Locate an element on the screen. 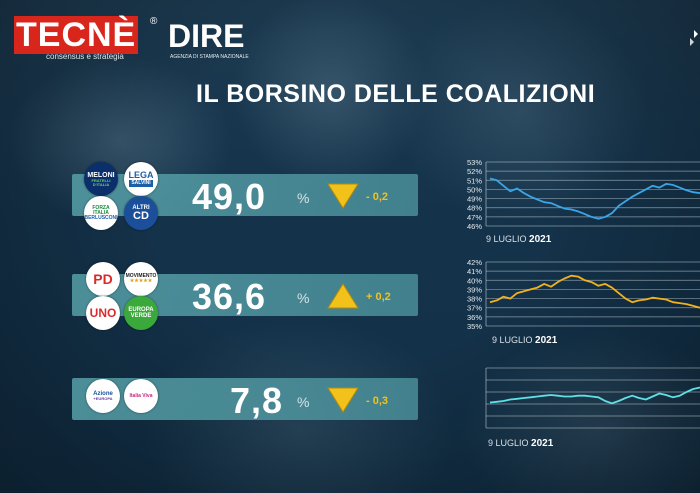 The image size is (700, 493). registered-mark: ® is located at coordinates (154, 21).